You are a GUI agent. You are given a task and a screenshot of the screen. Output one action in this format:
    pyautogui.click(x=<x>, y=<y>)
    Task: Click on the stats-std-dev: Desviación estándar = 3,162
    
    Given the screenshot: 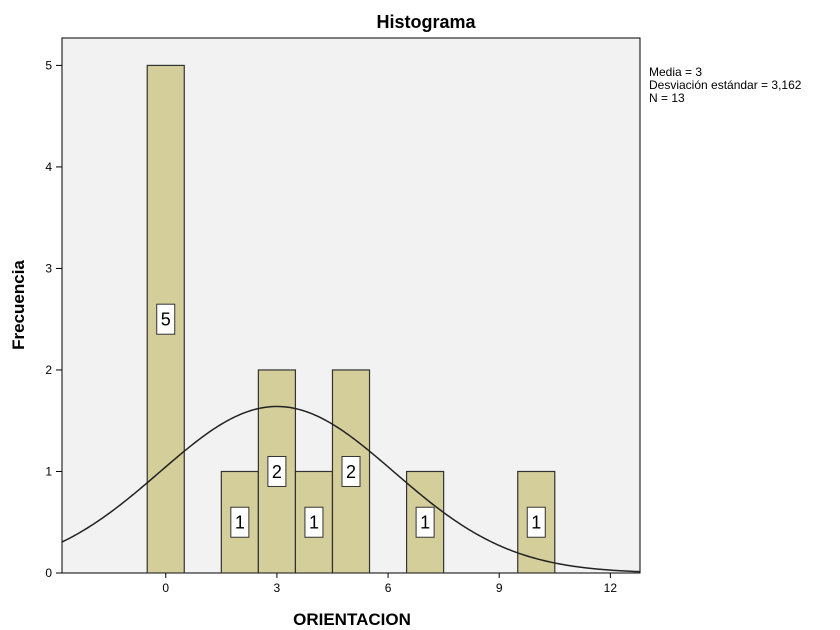 What is the action you would take?
    pyautogui.click(x=725, y=85)
    